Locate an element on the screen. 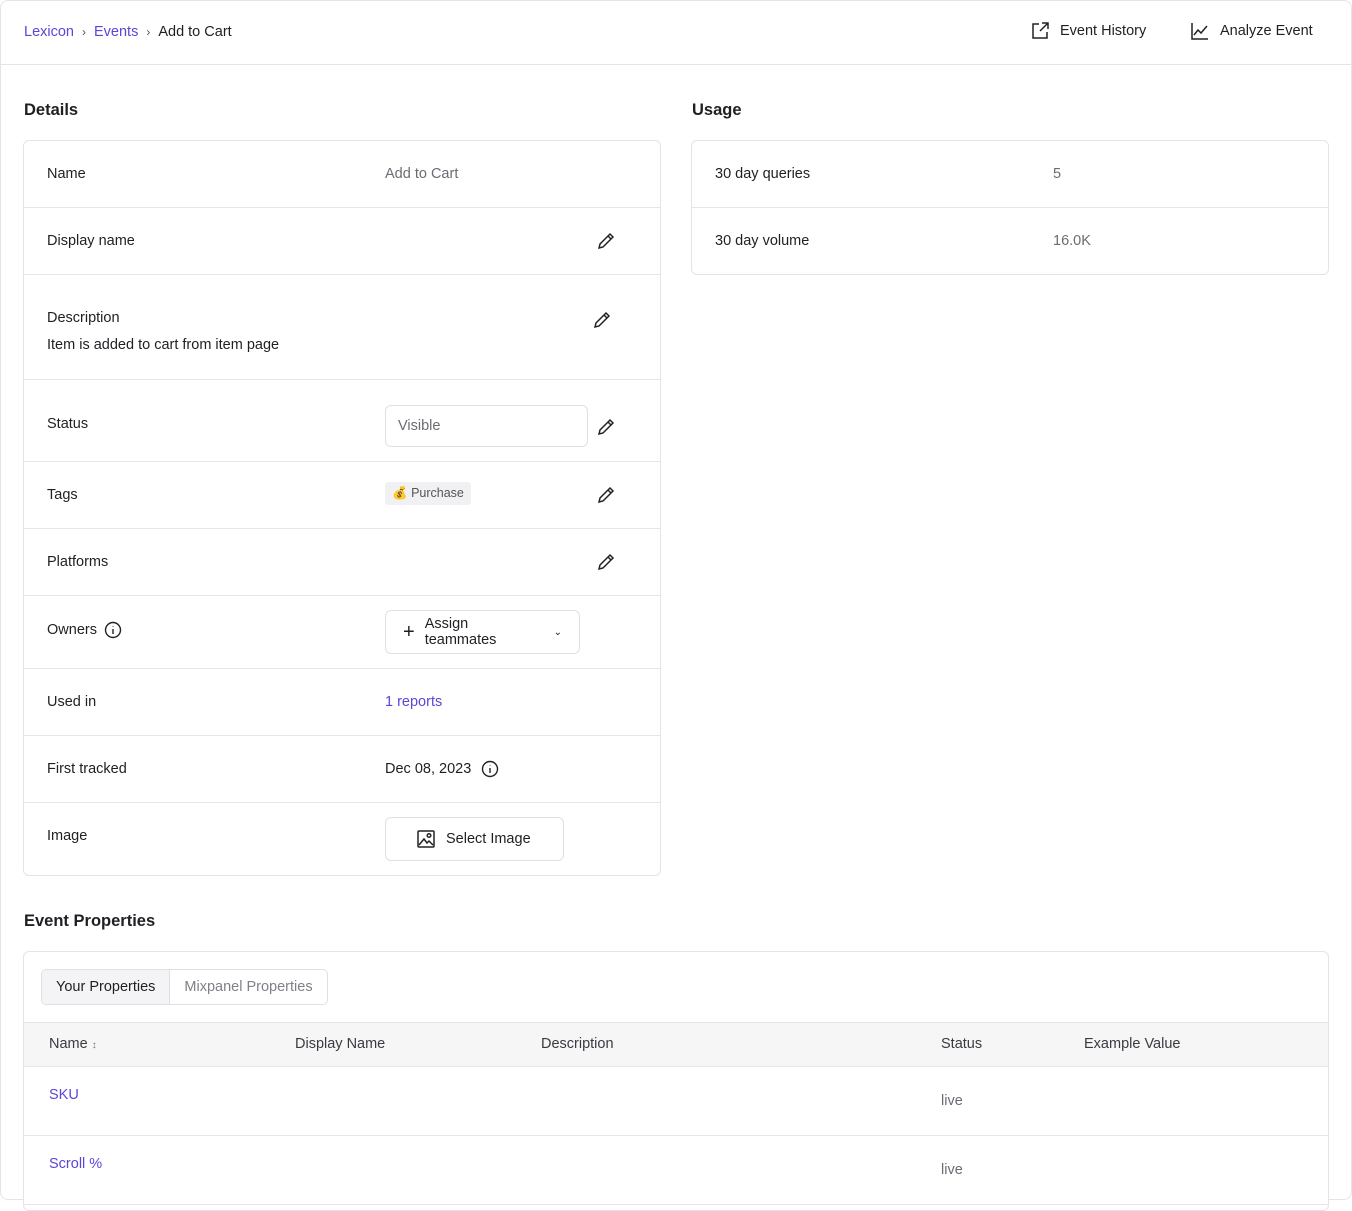 The width and height of the screenshot is (1352, 1211). chevron-down-icon: ⌄ is located at coordinates (557, 632).